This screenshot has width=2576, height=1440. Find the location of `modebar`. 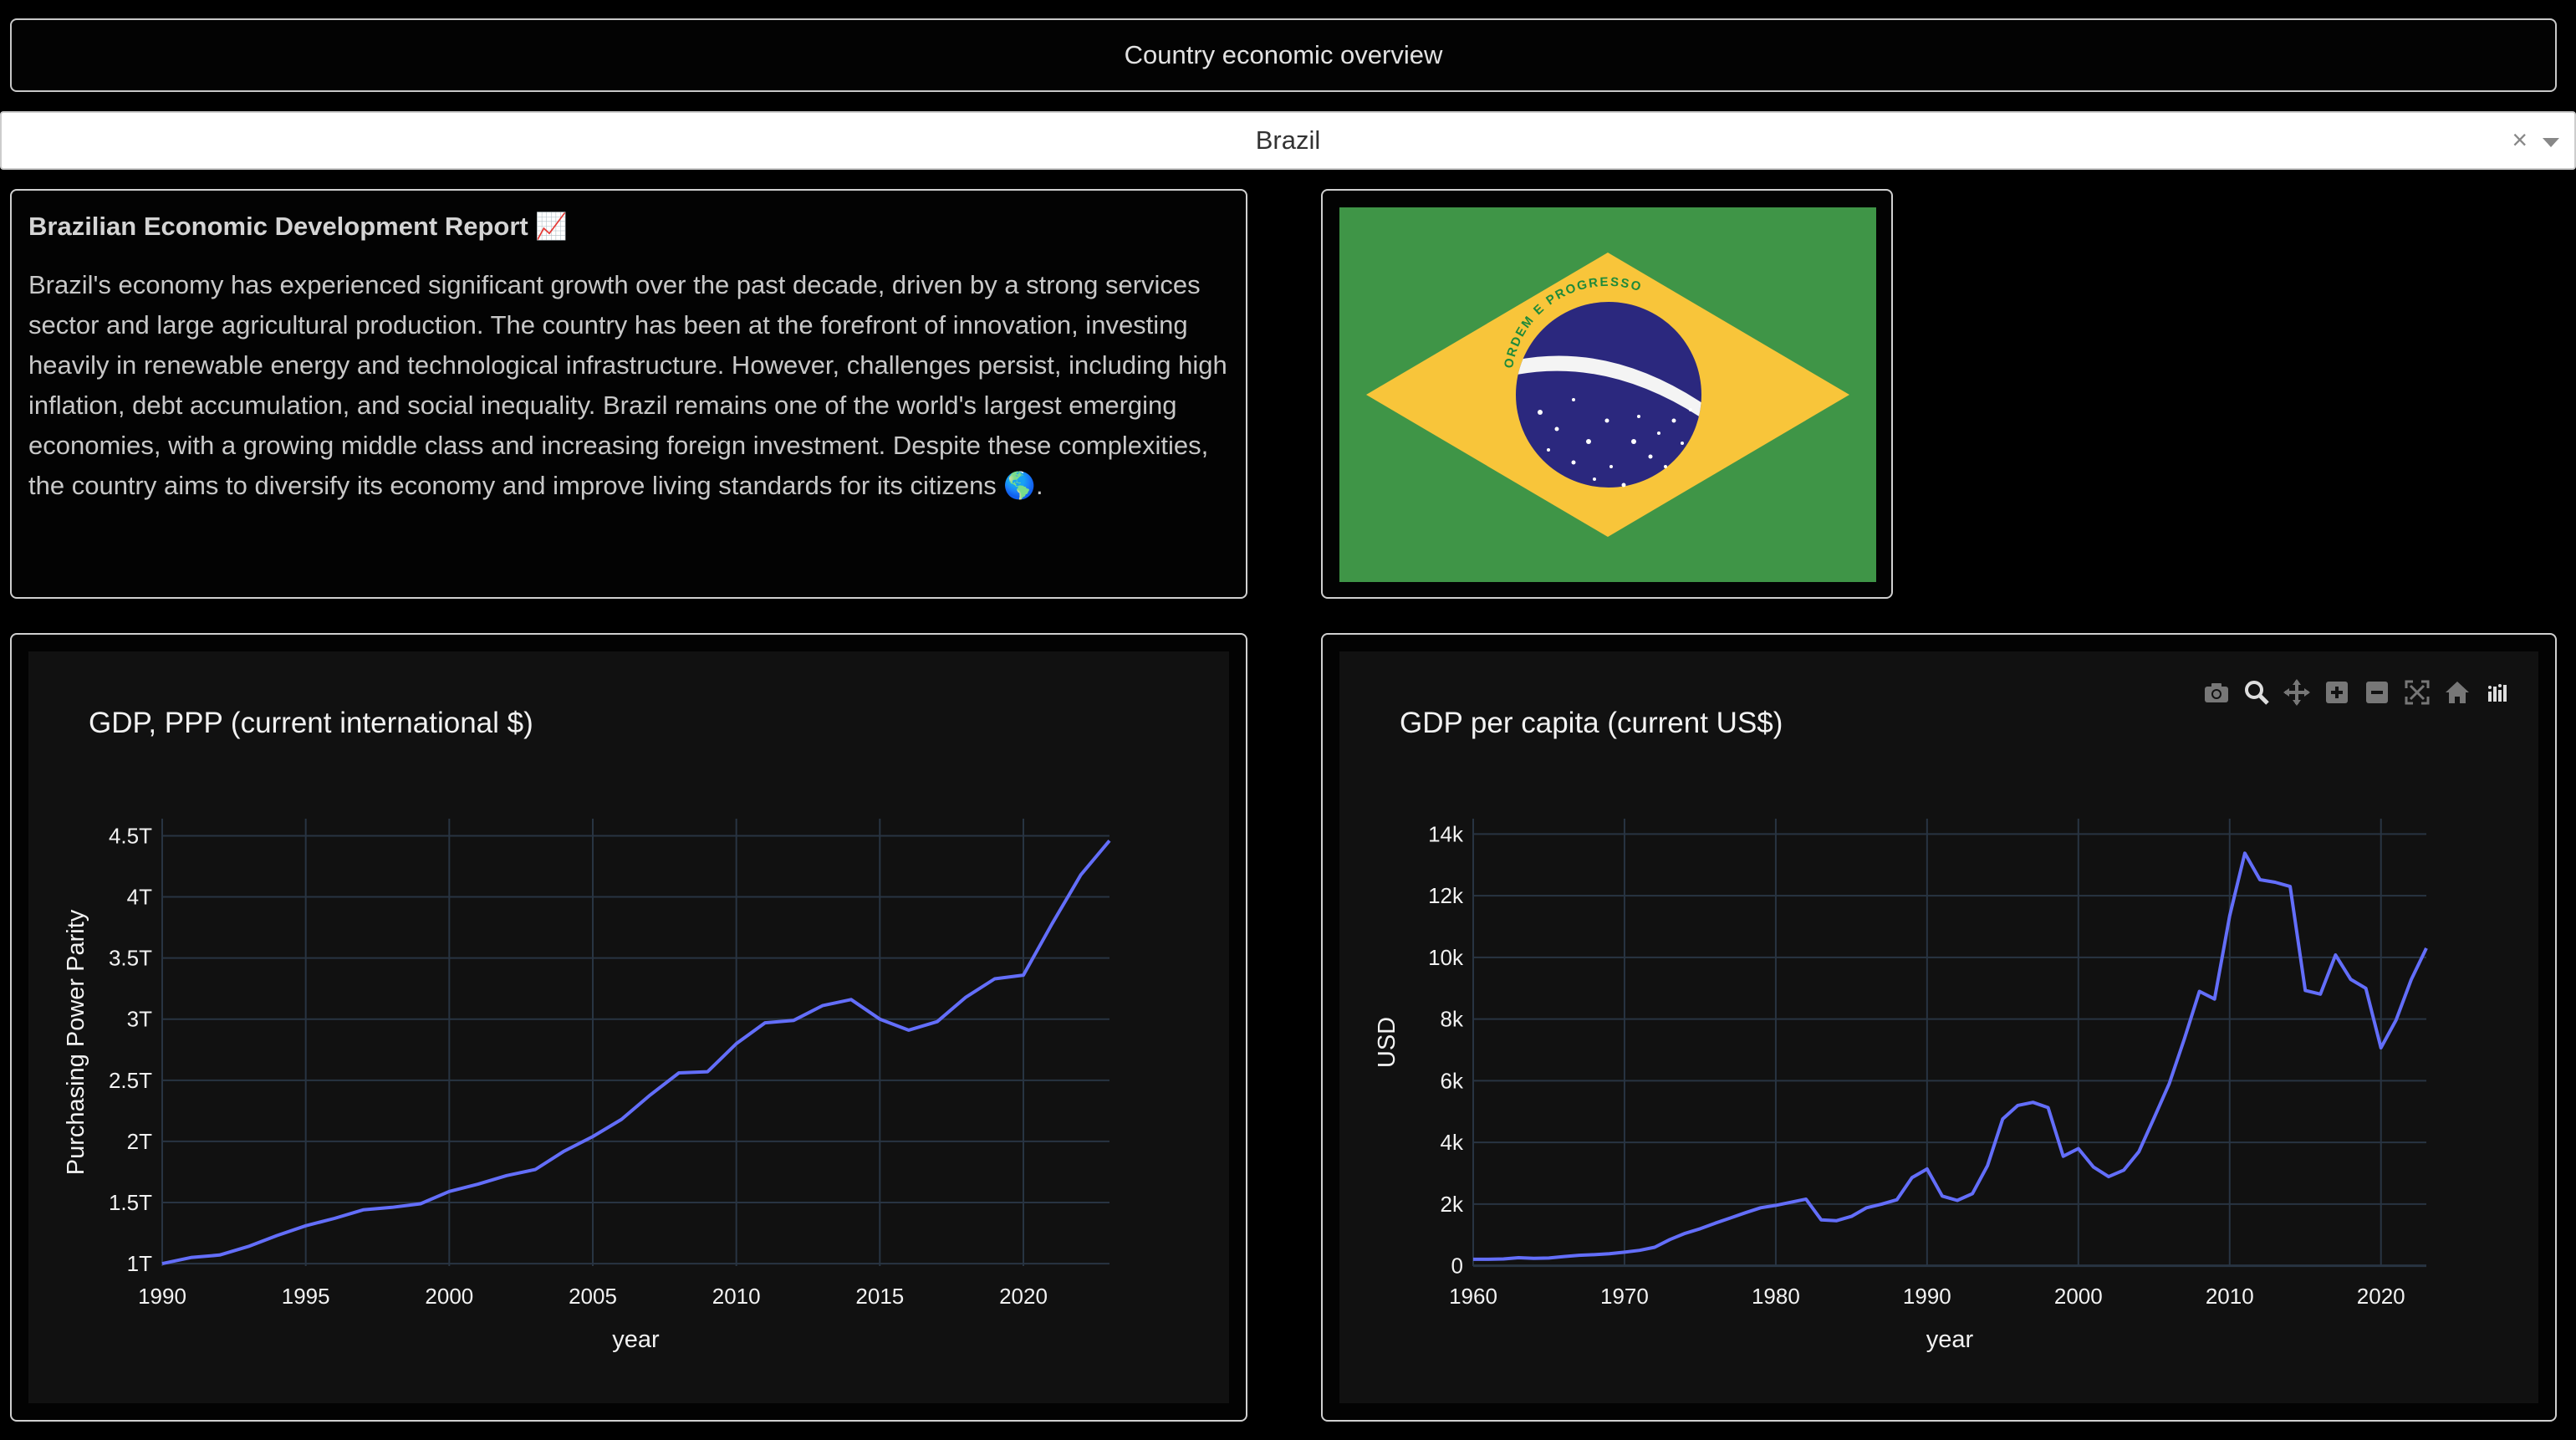

modebar is located at coordinates (2357, 692).